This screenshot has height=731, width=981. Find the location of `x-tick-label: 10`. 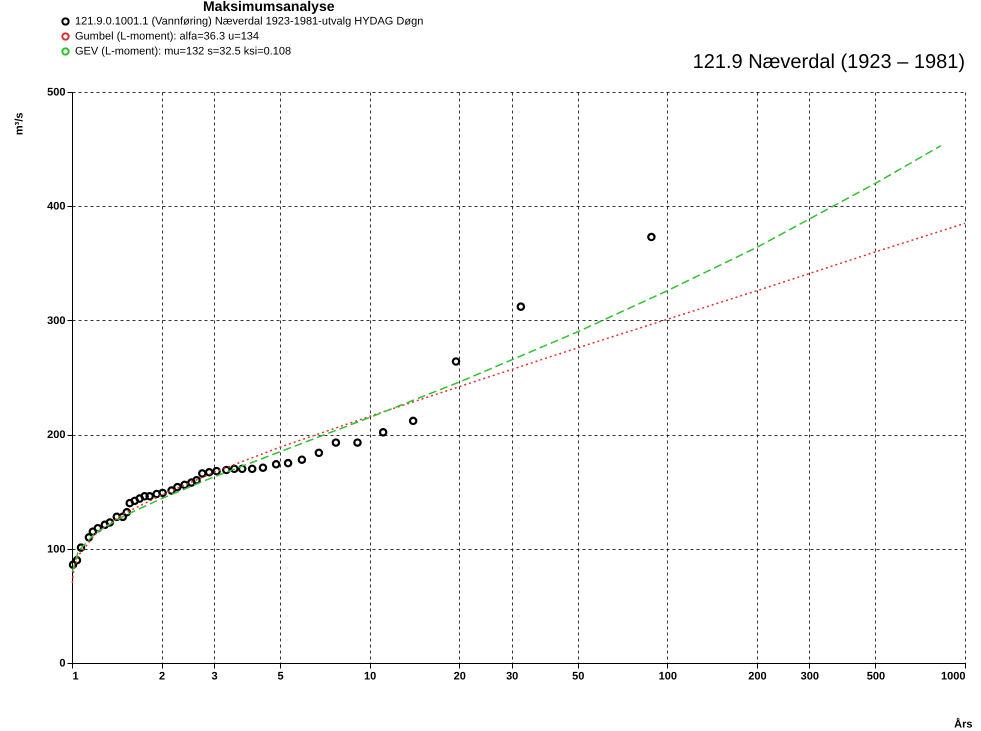

x-tick-label: 10 is located at coordinates (370, 676).